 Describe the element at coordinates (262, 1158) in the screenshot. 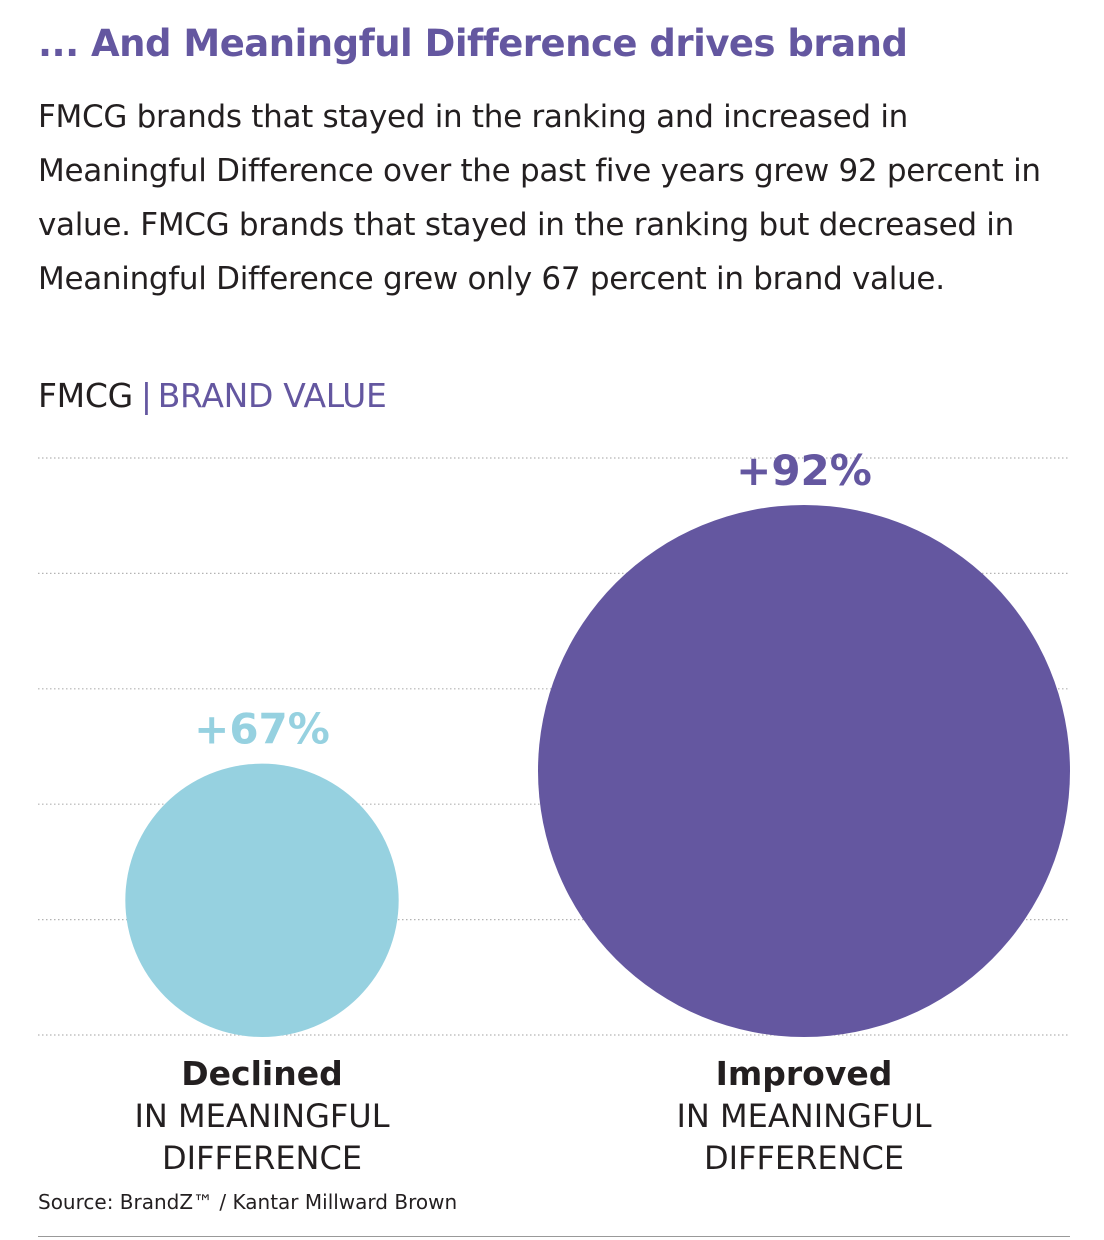

I see `category-sublabel-declined: DIFFERENCE` at that location.